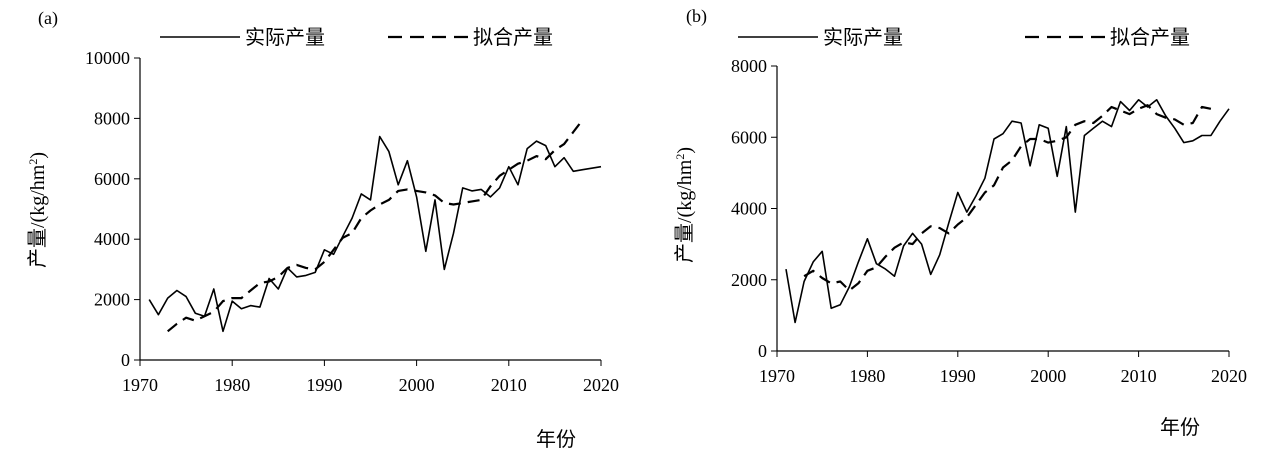 The width and height of the screenshot is (1269, 453). Describe the element at coordinates (964, 37) in the screenshot. I see `legend-b: 实际产量 拟合产量` at that location.